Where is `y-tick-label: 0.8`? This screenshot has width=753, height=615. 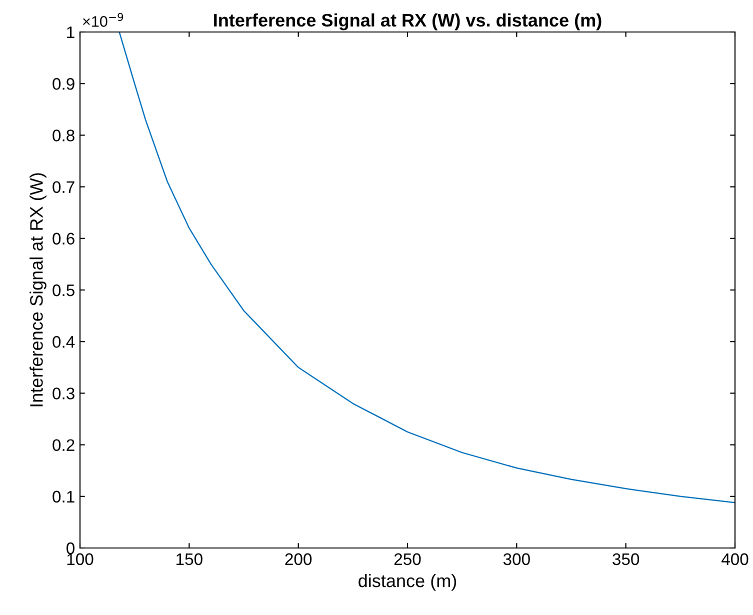
y-tick-label: 0.8 is located at coordinates (63, 136).